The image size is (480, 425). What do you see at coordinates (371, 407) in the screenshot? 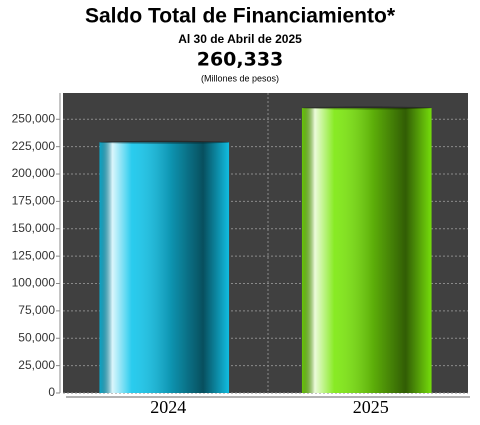
I see `x-tick-label: 2025` at bounding box center [371, 407].